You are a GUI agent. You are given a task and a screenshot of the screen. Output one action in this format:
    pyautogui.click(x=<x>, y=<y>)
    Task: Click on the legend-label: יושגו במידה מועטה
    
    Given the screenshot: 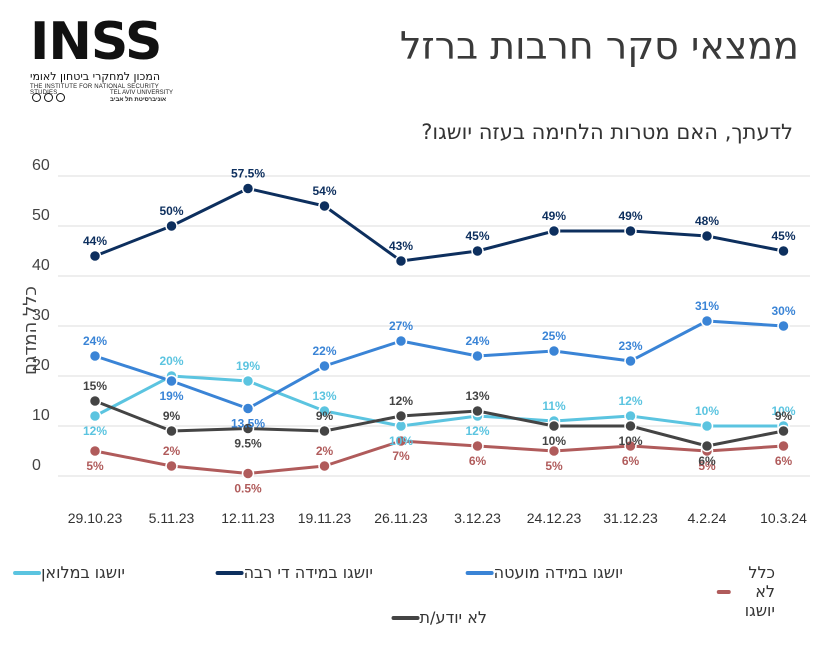 What is the action you would take?
    pyautogui.click(x=558, y=572)
    